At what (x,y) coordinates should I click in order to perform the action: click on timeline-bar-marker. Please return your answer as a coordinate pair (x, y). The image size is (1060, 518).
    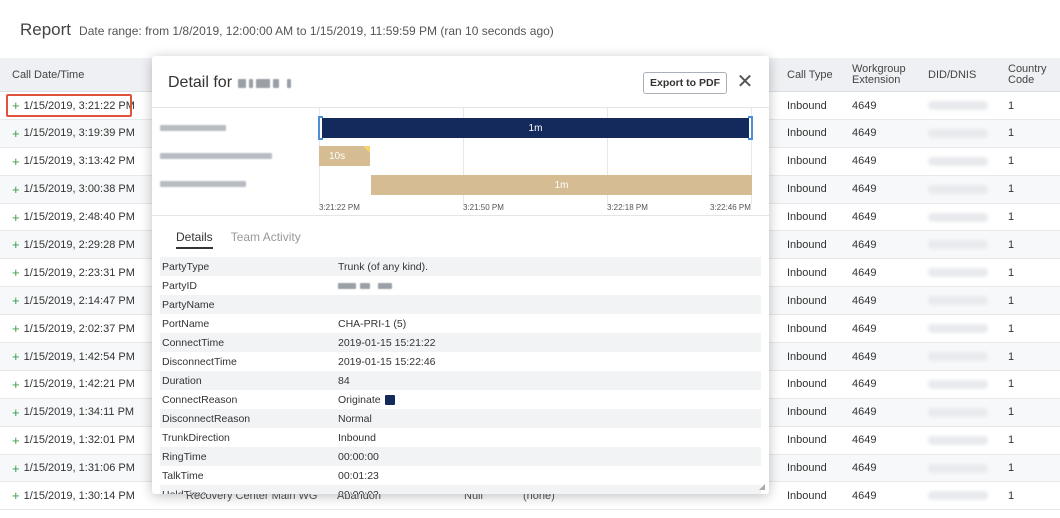
    Looking at the image, I should click on (366, 149).